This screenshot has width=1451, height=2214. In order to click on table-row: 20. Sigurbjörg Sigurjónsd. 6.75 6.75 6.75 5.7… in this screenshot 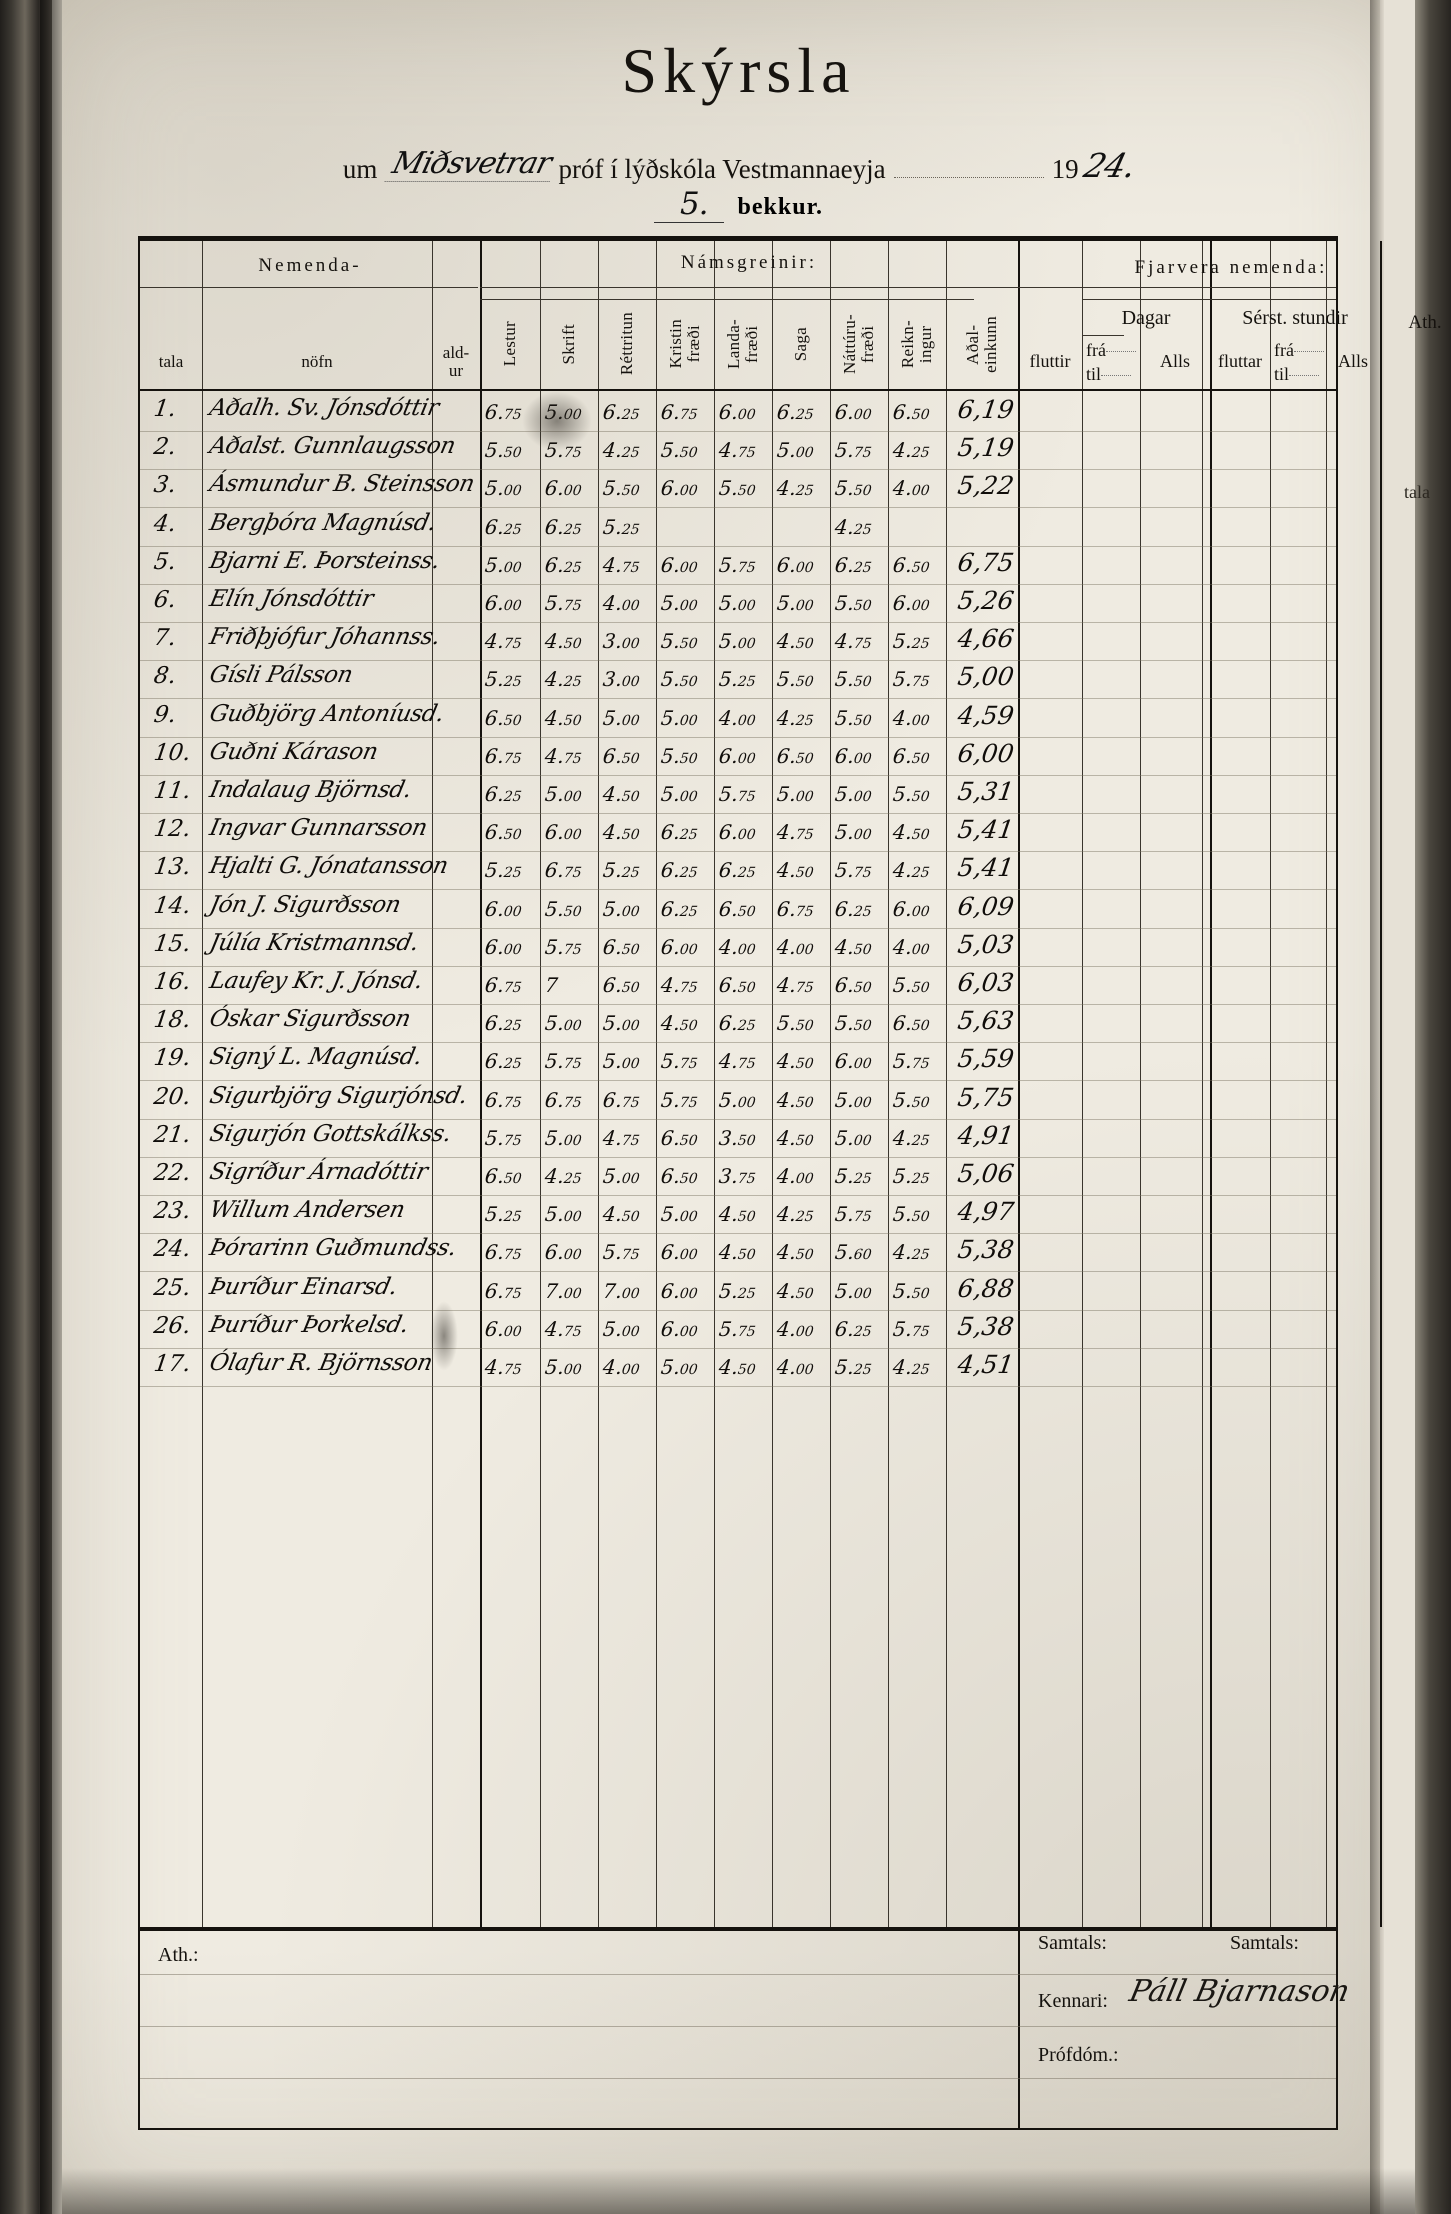, I will do `click(738, 1100)`.